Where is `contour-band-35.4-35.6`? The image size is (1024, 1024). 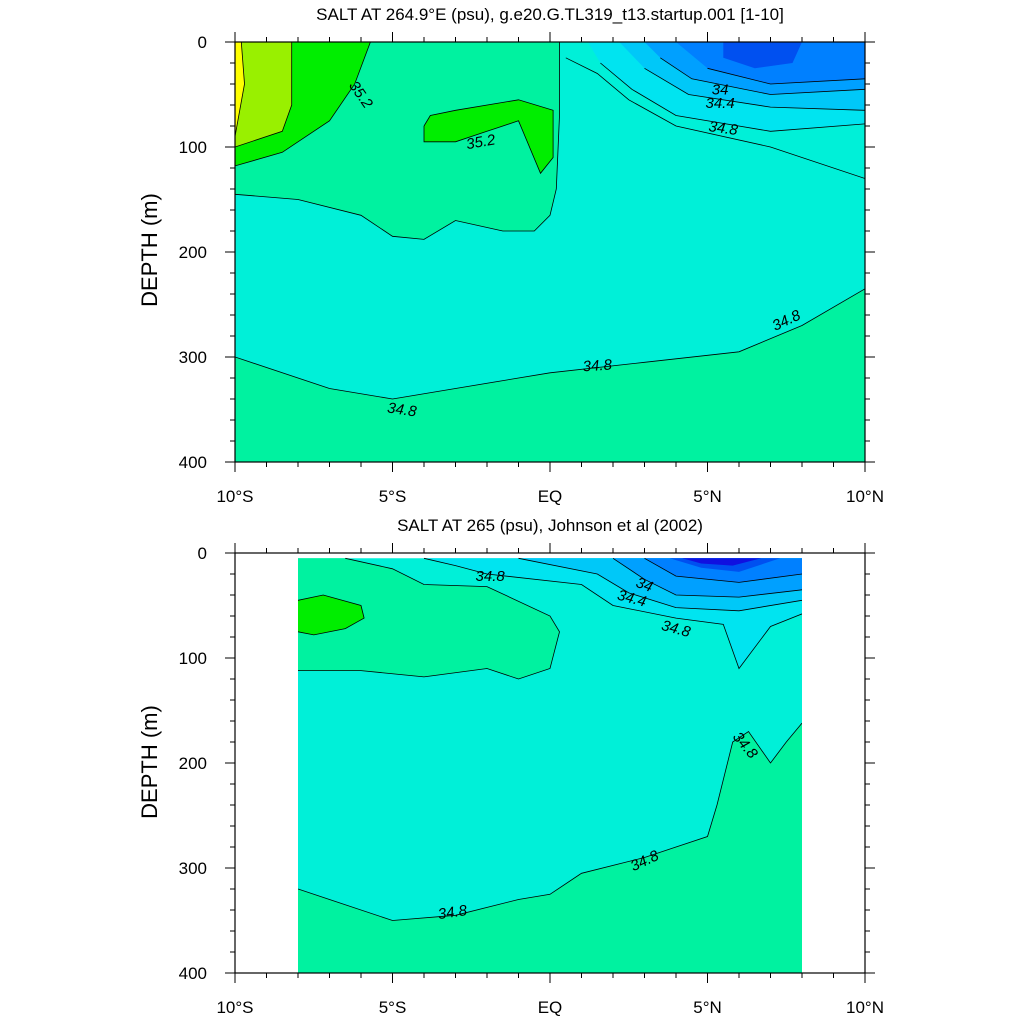
contour-band-35.4-35.6 is located at coordinates (263, 94).